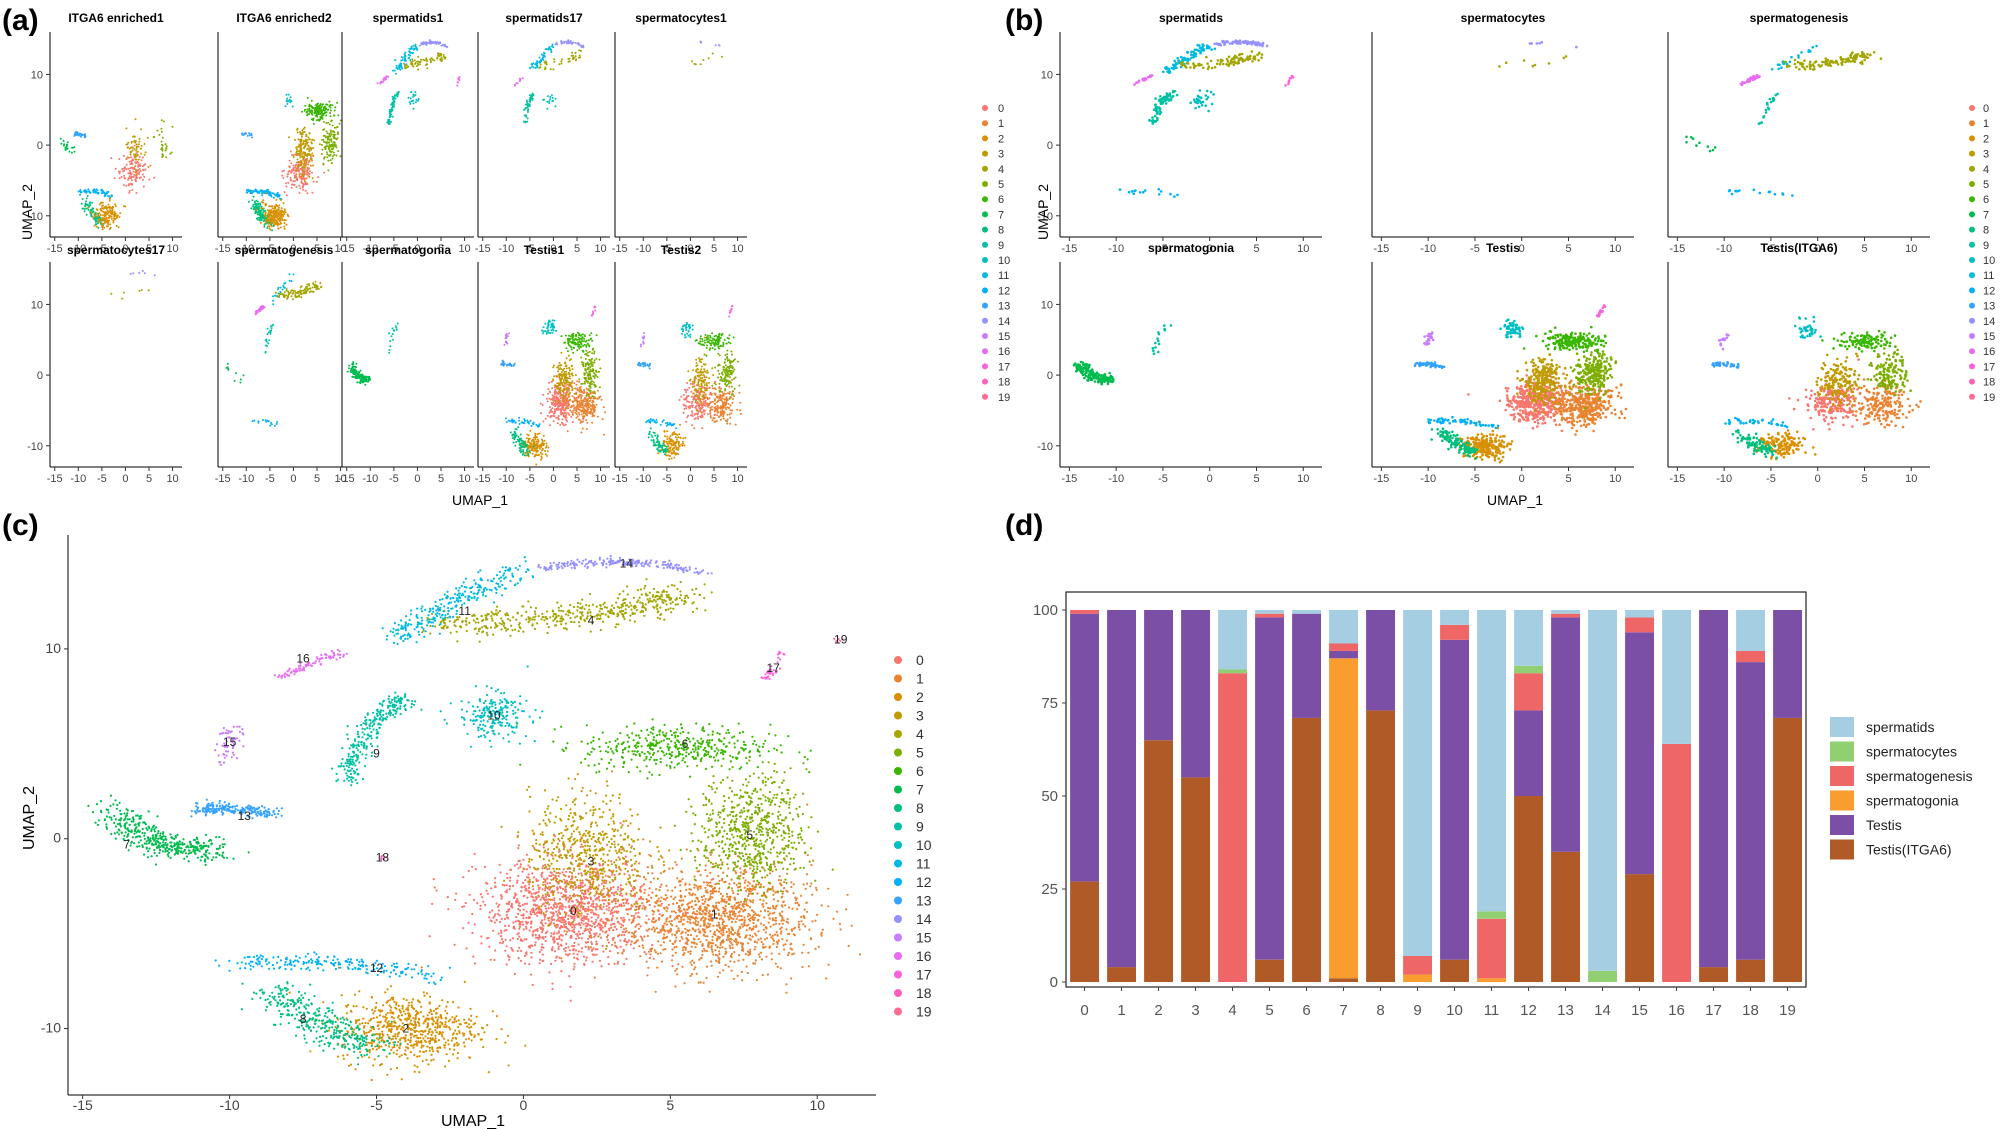 The width and height of the screenshot is (2000, 1129). Describe the element at coordinates (55, 249) in the screenshot. I see `x-tick-label: -15` at that location.